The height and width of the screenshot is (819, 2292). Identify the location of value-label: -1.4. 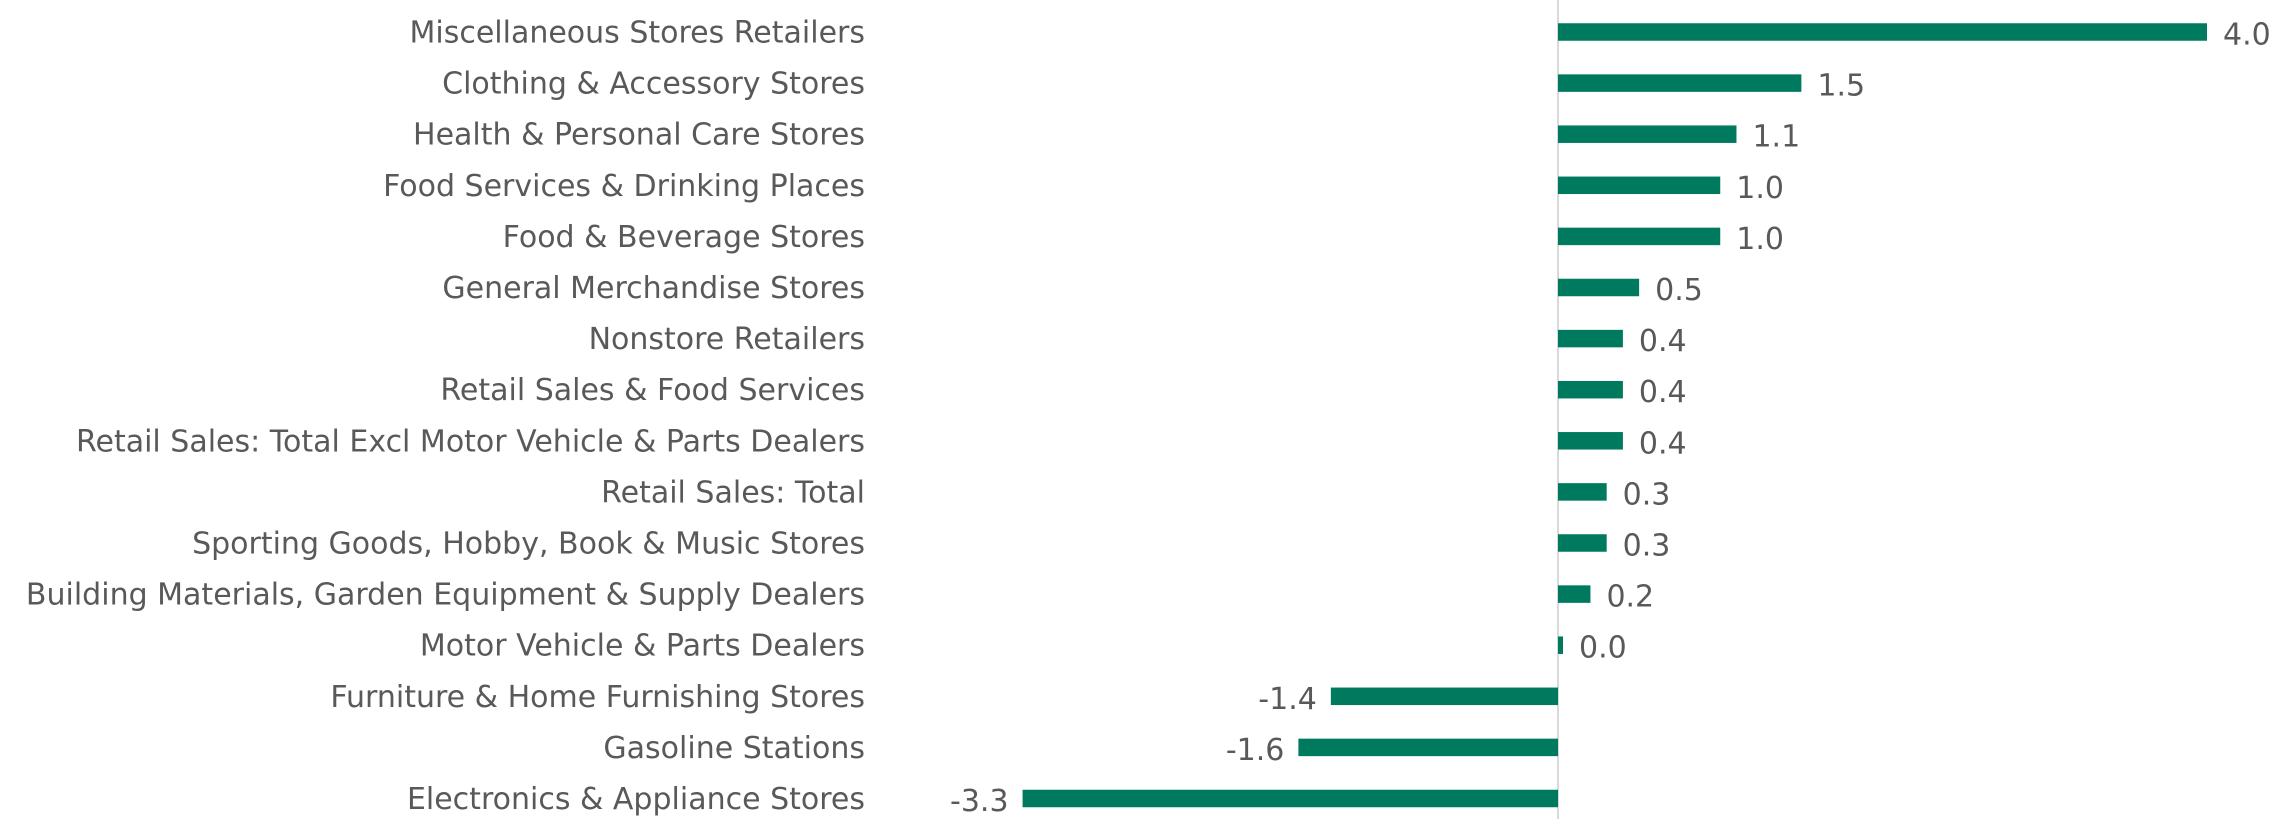
(1287, 699).